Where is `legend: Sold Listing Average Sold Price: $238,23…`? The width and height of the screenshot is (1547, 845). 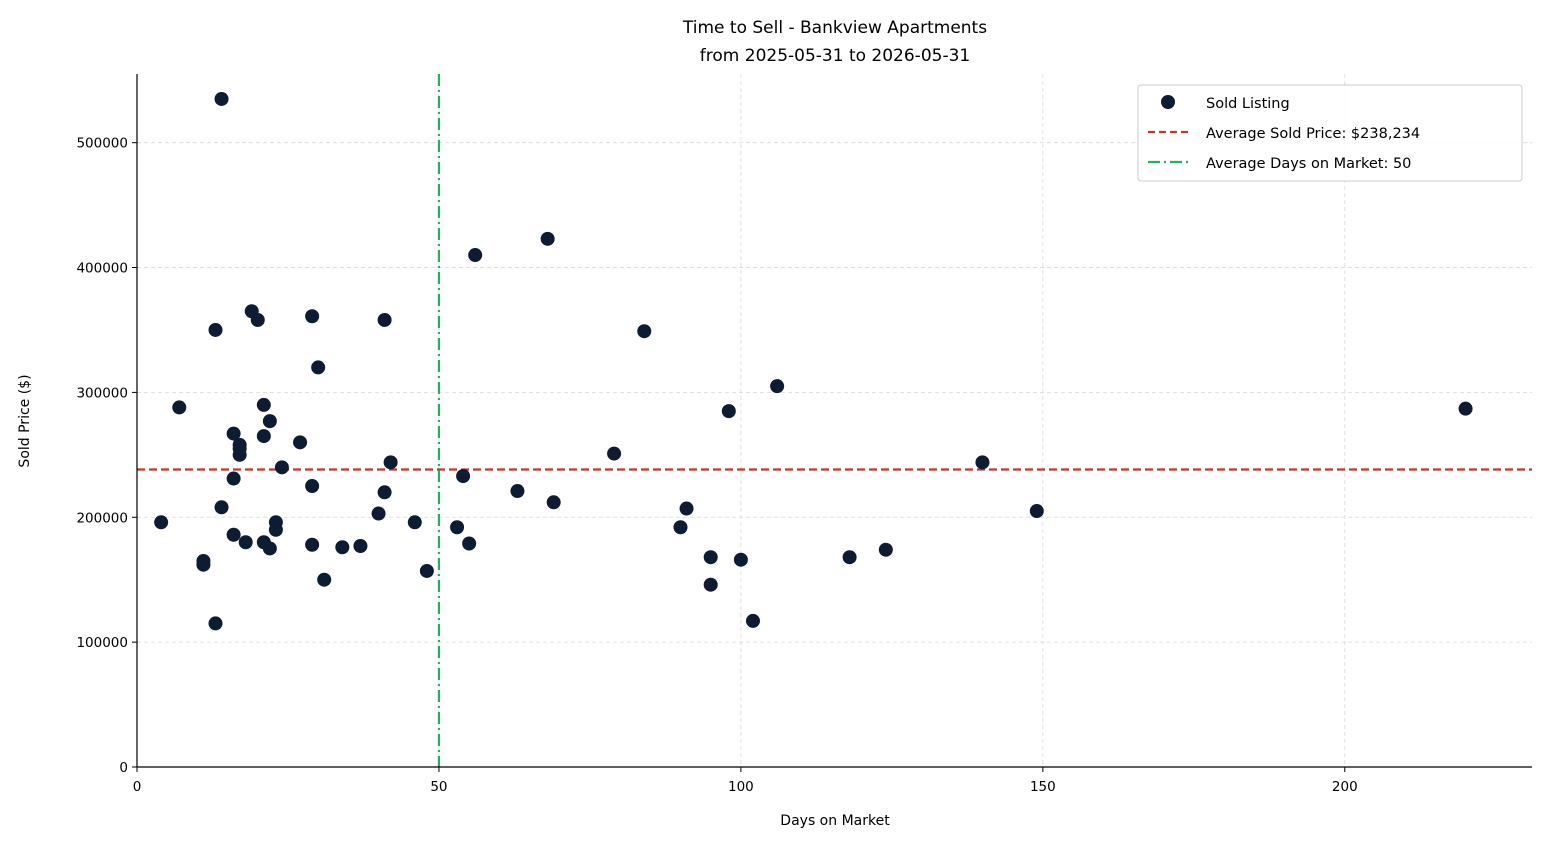
legend: Sold Listing Average Sold Price: $238,23… is located at coordinates (1330, 133).